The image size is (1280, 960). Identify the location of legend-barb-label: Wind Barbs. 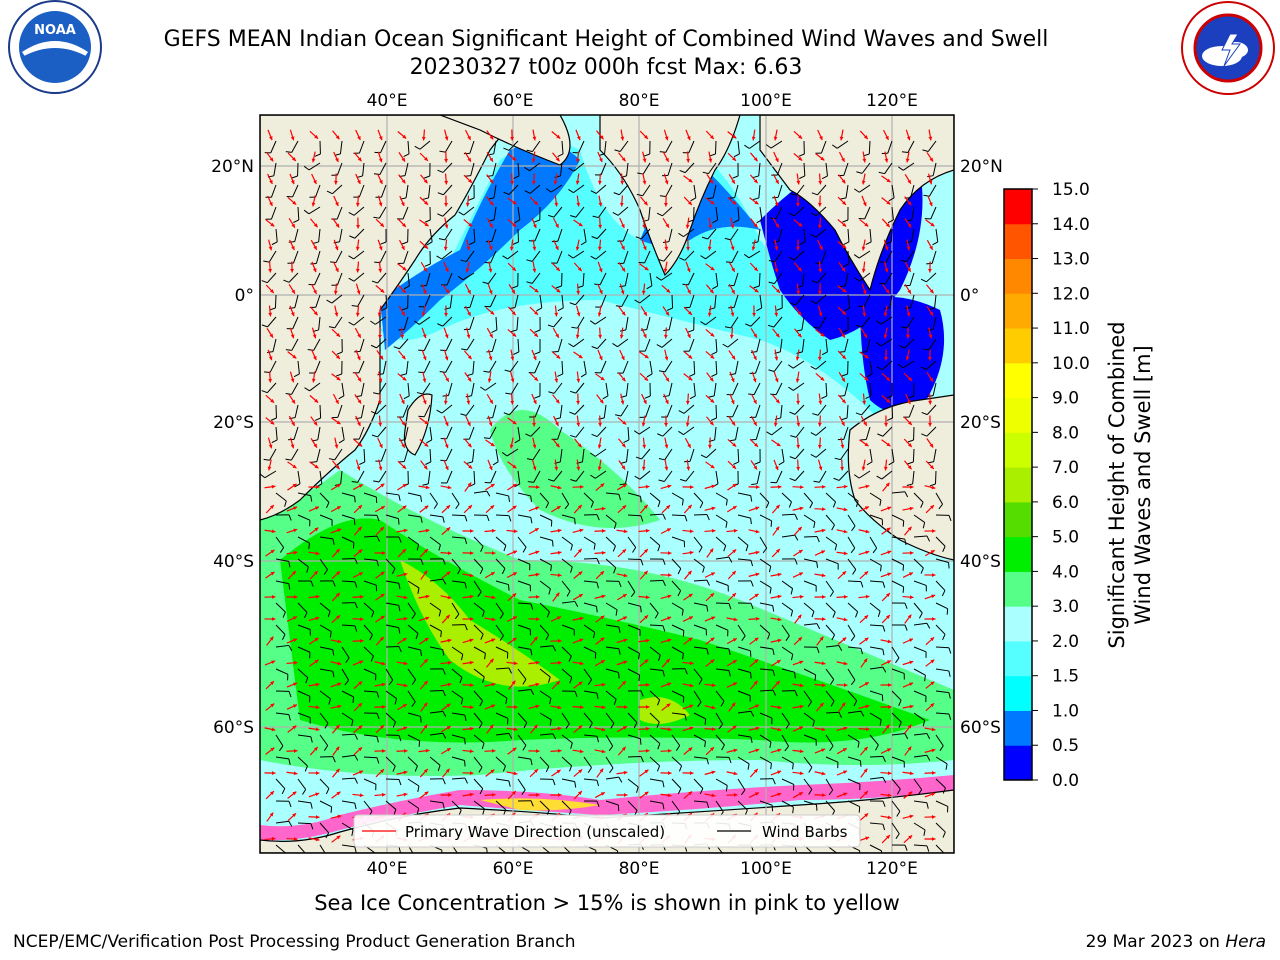
(805, 832).